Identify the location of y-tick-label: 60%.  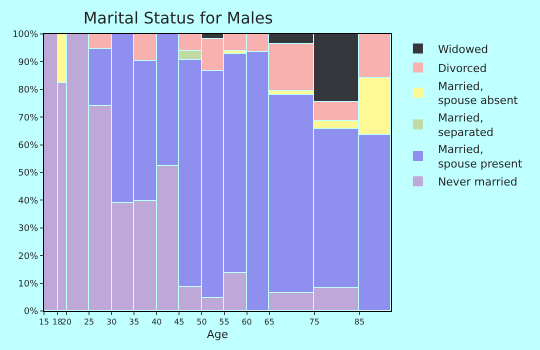
(28, 145).